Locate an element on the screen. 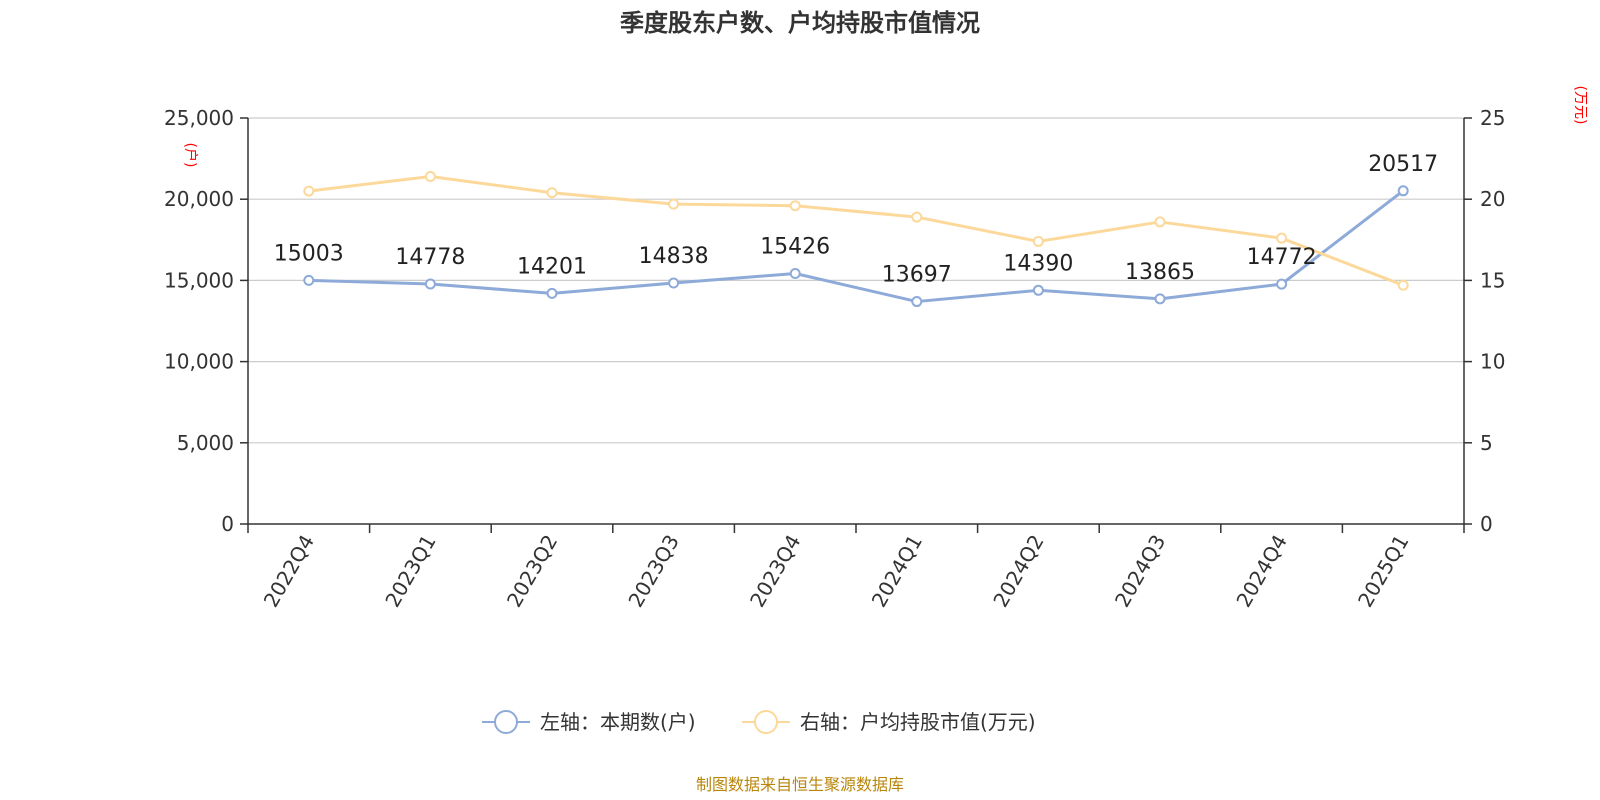 Image resolution: width=1600 pixels, height=800 pixels. right-tick-label: 25 is located at coordinates (1492, 118).